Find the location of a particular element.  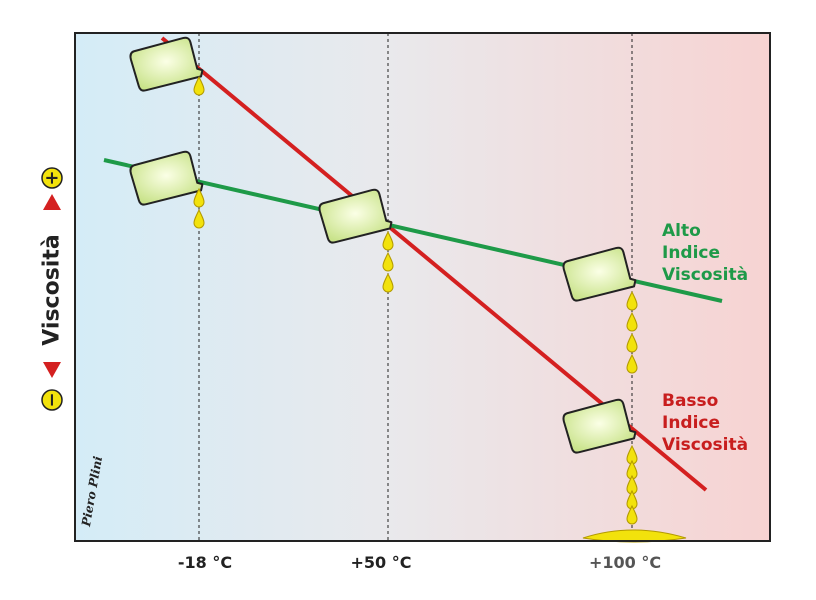

y-axis-label: − Viscosità + is located at coordinates (52, 289).